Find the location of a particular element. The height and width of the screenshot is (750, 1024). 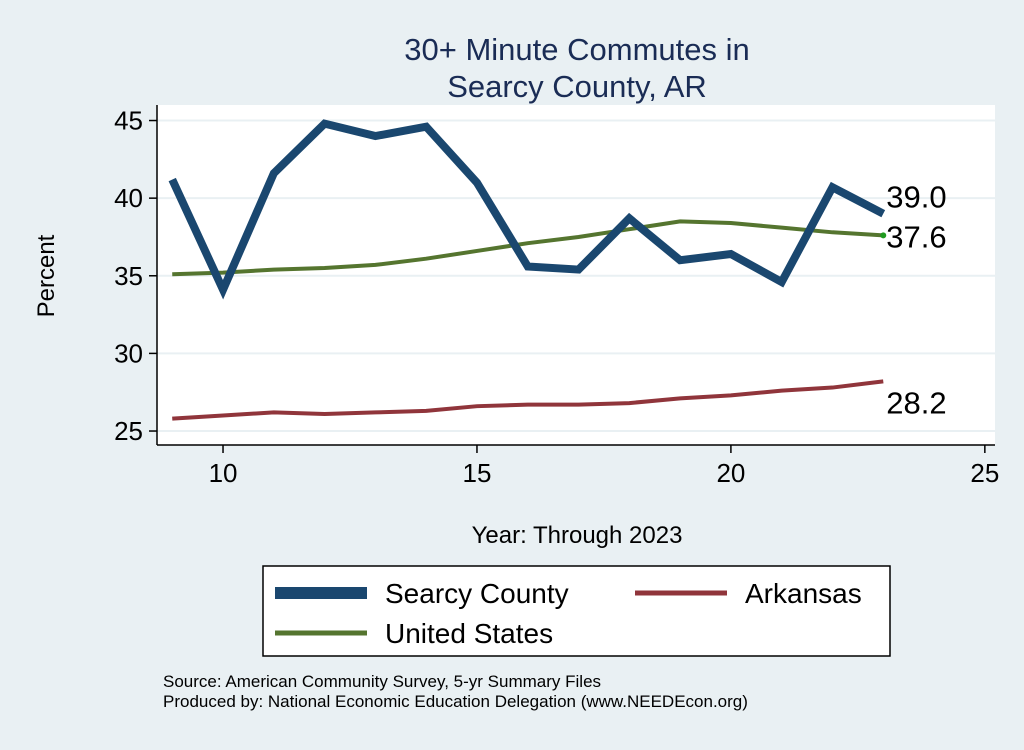

y-tick-label-40: 40 is located at coordinates (128, 198).